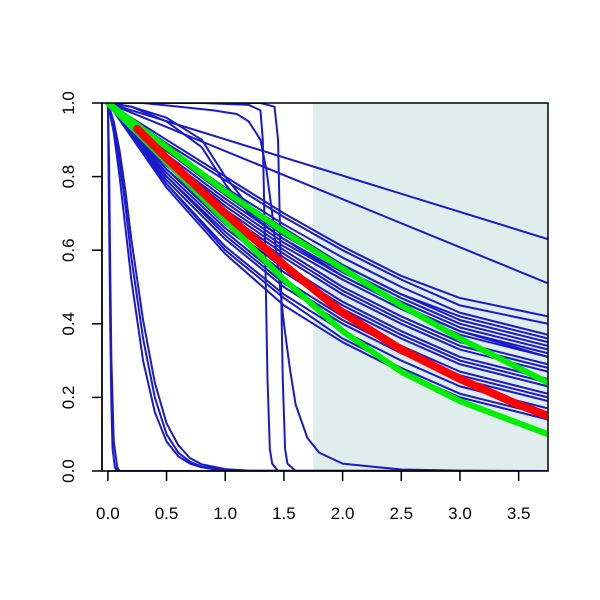 The width and height of the screenshot is (600, 600). What do you see at coordinates (401, 513) in the screenshot?
I see `x-tick-label: 2.5` at bounding box center [401, 513].